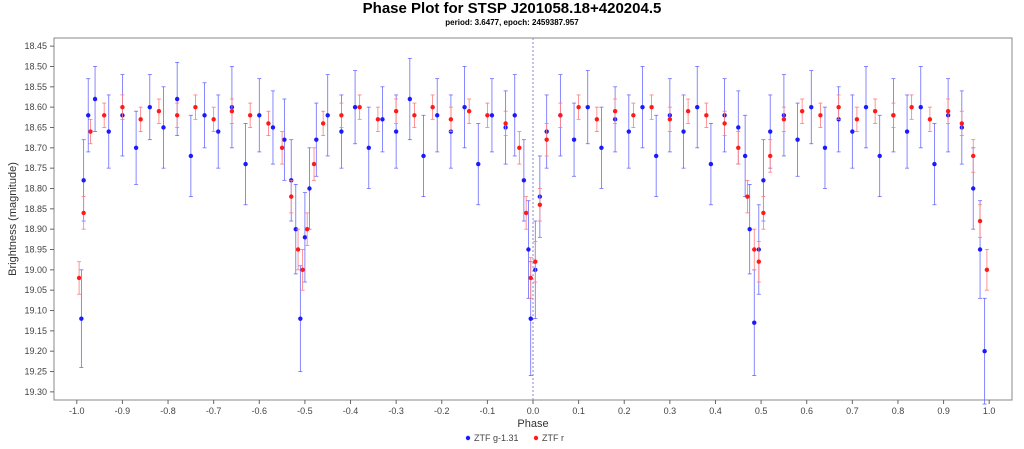 The image size is (1024, 449). What do you see at coordinates (35, 148) in the screenshot?
I see `y-tick-label: 18.70` at bounding box center [35, 148].